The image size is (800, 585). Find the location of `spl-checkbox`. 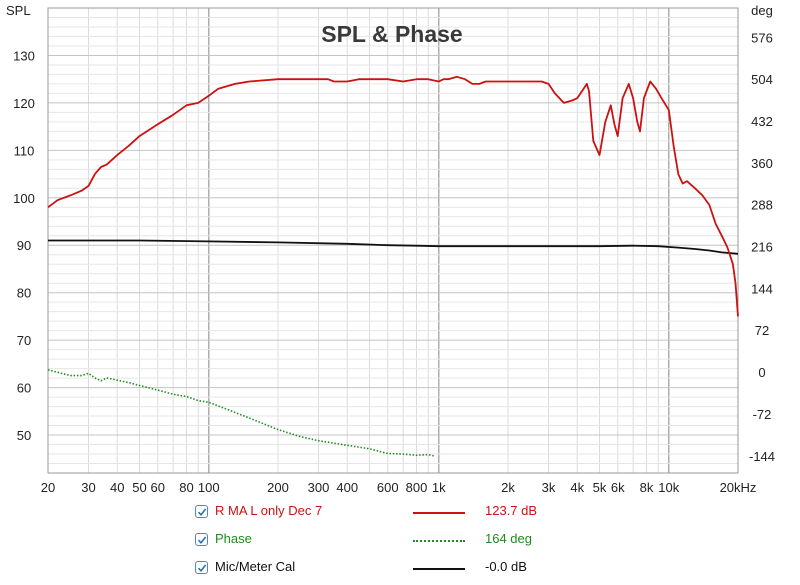

spl-checkbox is located at coordinates (201, 511).